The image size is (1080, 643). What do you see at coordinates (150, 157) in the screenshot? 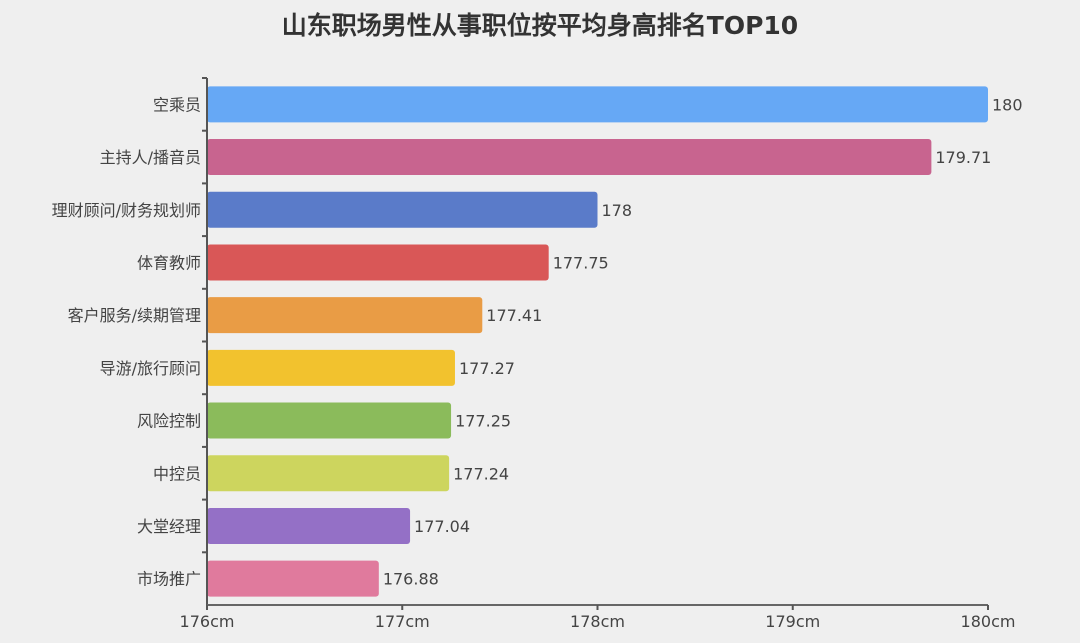
I see `category-label: 主持人/播音员` at bounding box center [150, 157].